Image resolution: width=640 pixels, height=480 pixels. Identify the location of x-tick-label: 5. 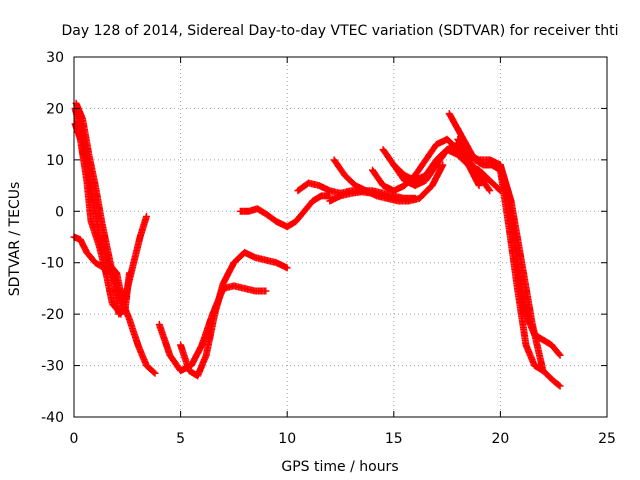
(180, 439).